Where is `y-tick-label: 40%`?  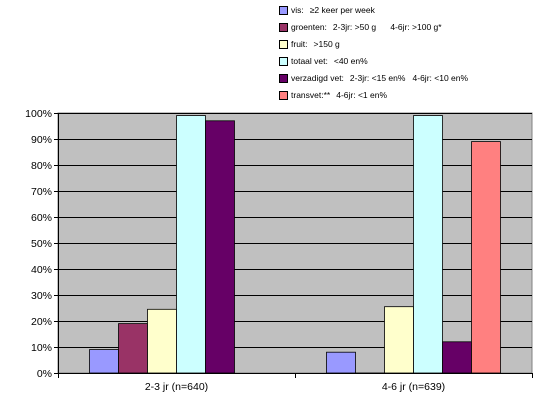
y-tick-label: 40% is located at coordinates (41, 270).